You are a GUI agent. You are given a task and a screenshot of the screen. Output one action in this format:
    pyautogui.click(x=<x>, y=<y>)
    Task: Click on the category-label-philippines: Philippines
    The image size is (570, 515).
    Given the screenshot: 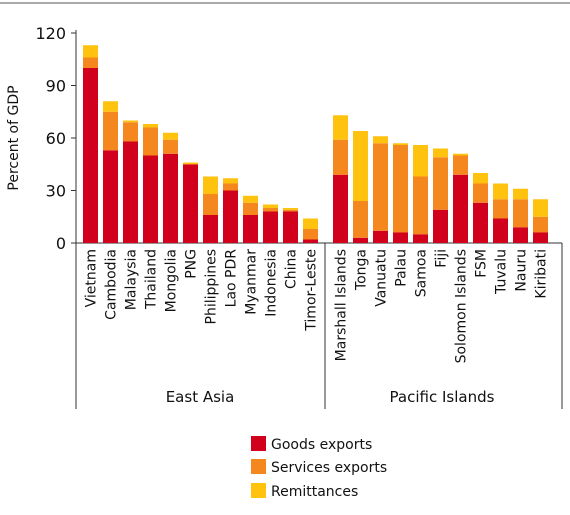 What is the action you would take?
    pyautogui.click(x=212, y=286)
    